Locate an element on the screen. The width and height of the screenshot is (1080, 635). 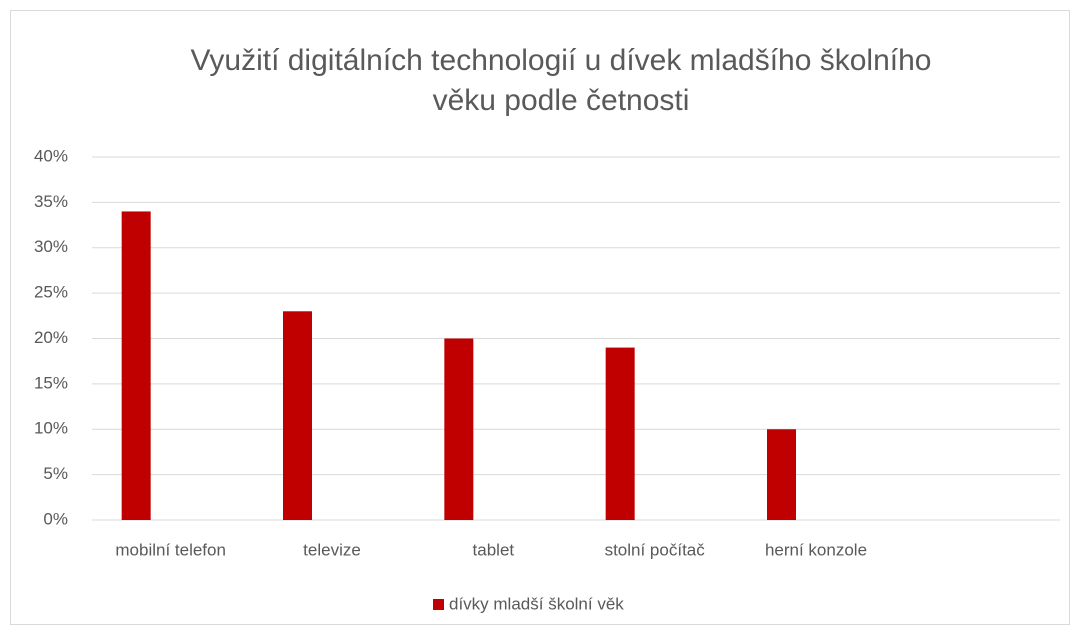
x-tick-label: tablet is located at coordinates (494, 549).